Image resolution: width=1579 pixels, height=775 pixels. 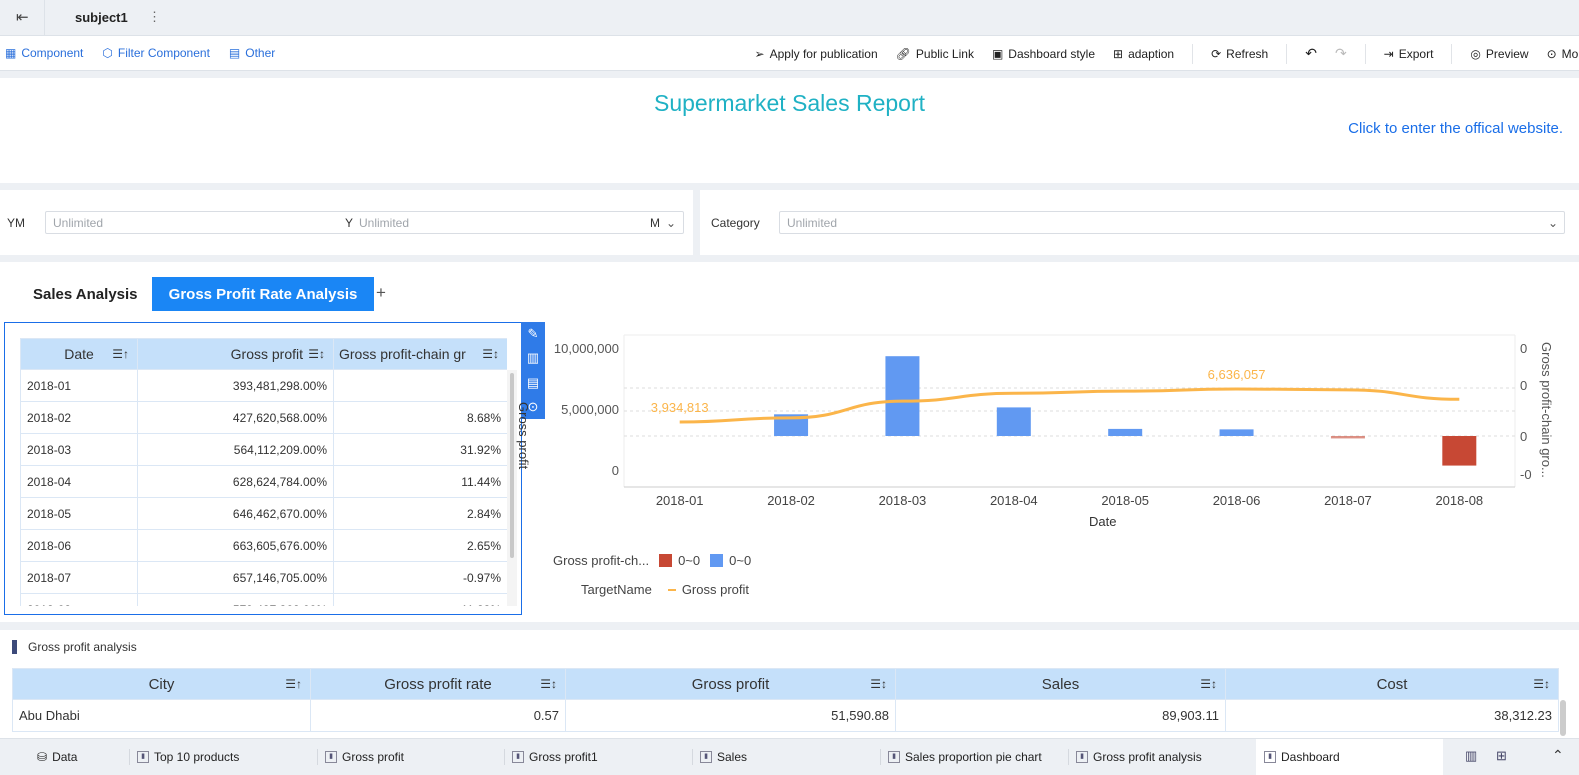 What do you see at coordinates (79, 354) in the screenshot?
I see `column-header-date: Date ☰↑` at bounding box center [79, 354].